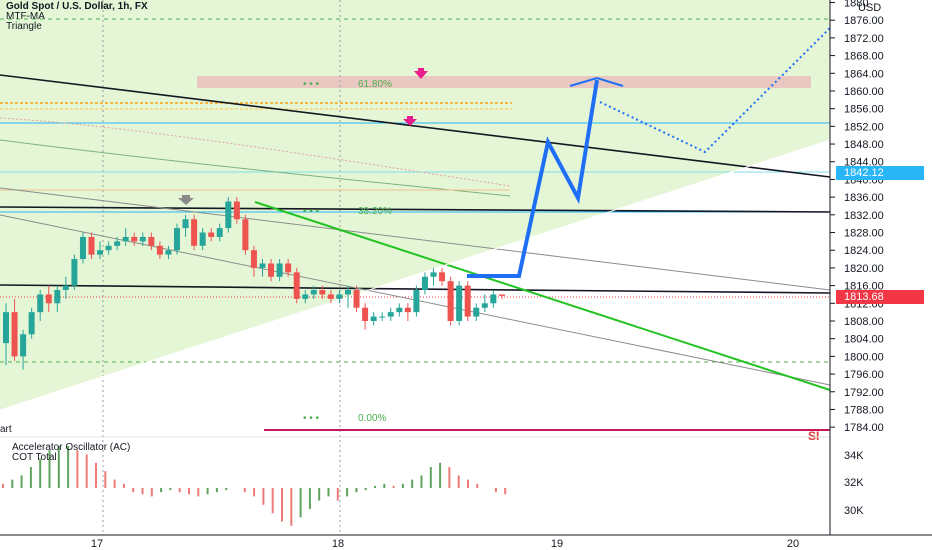 This screenshot has height=550, width=932. Describe the element at coordinates (25, 16) in the screenshot. I see `legend-mtf-ma: MTF-MA` at that location.